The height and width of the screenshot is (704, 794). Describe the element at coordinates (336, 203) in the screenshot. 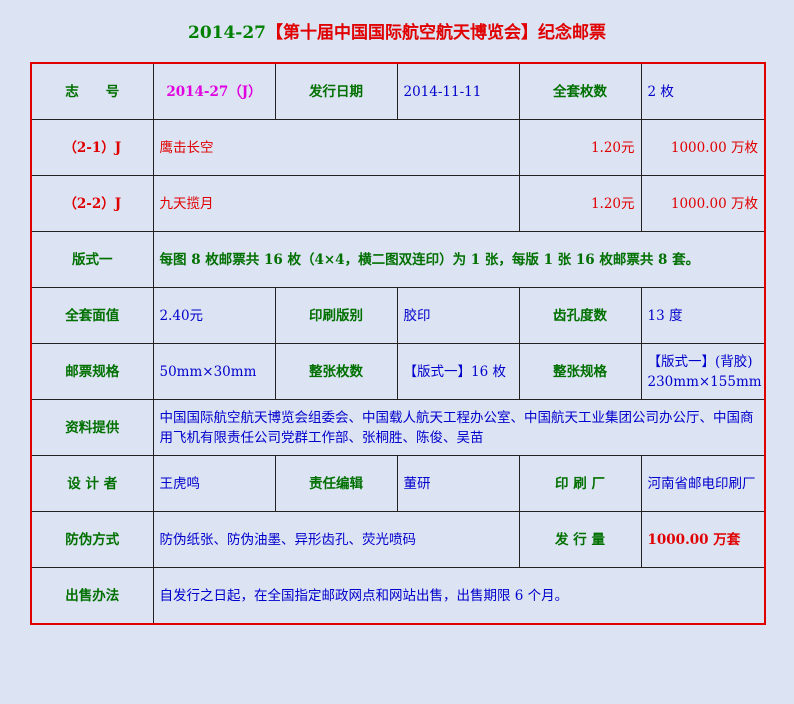

I see `stamp-name: 九天揽月` at that location.